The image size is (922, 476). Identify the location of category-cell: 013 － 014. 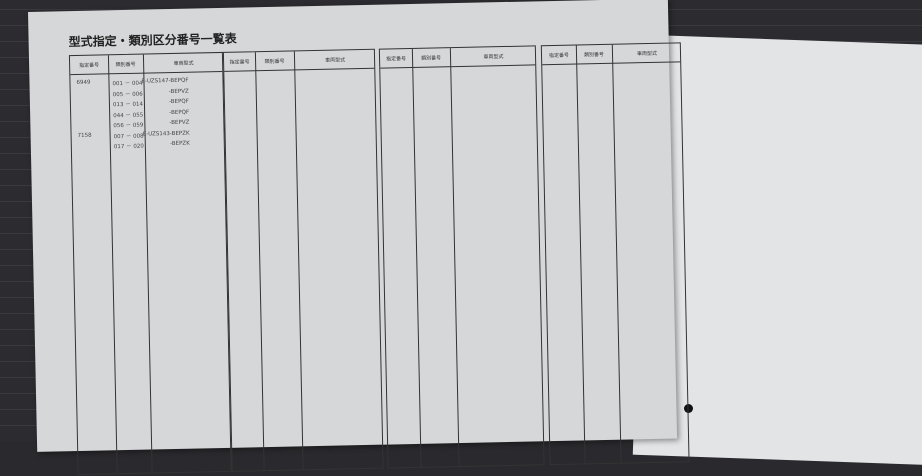
(128, 105).